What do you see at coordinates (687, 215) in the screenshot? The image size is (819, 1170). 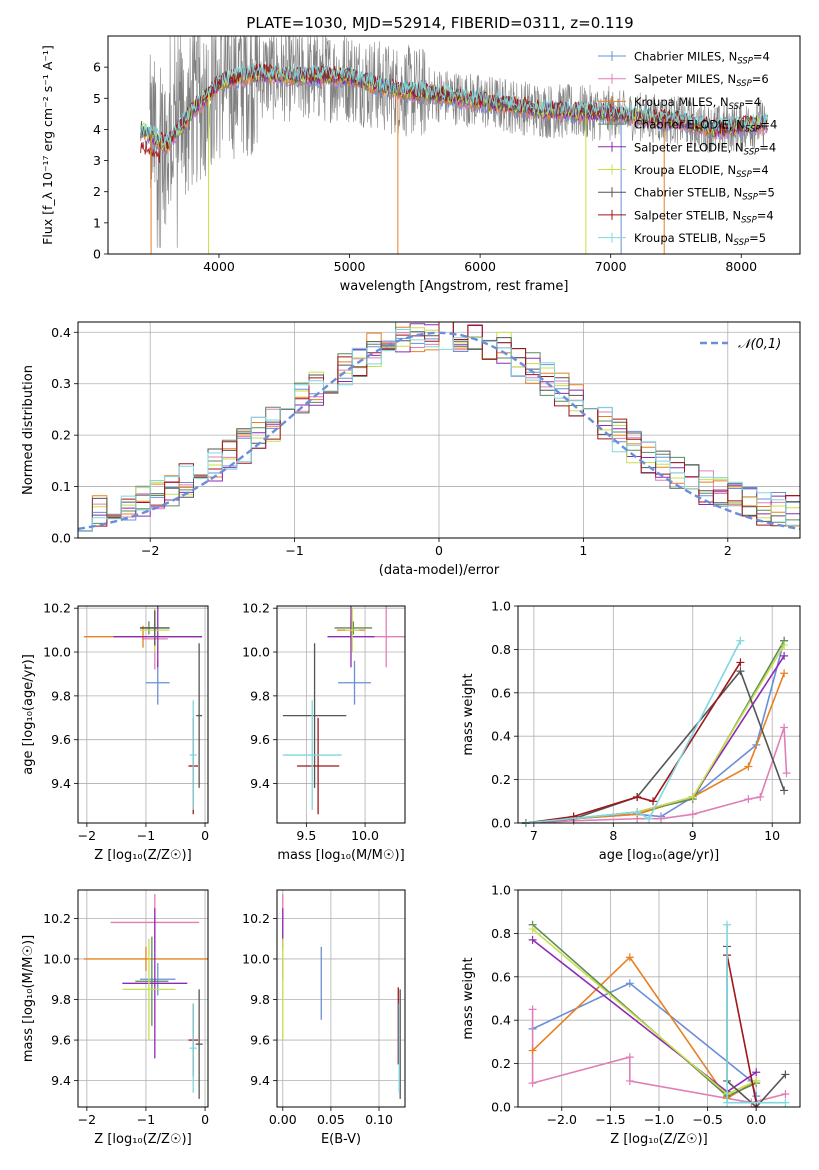 I see `legend-label-base: Salpeter STELIB, N` at bounding box center [687, 215].